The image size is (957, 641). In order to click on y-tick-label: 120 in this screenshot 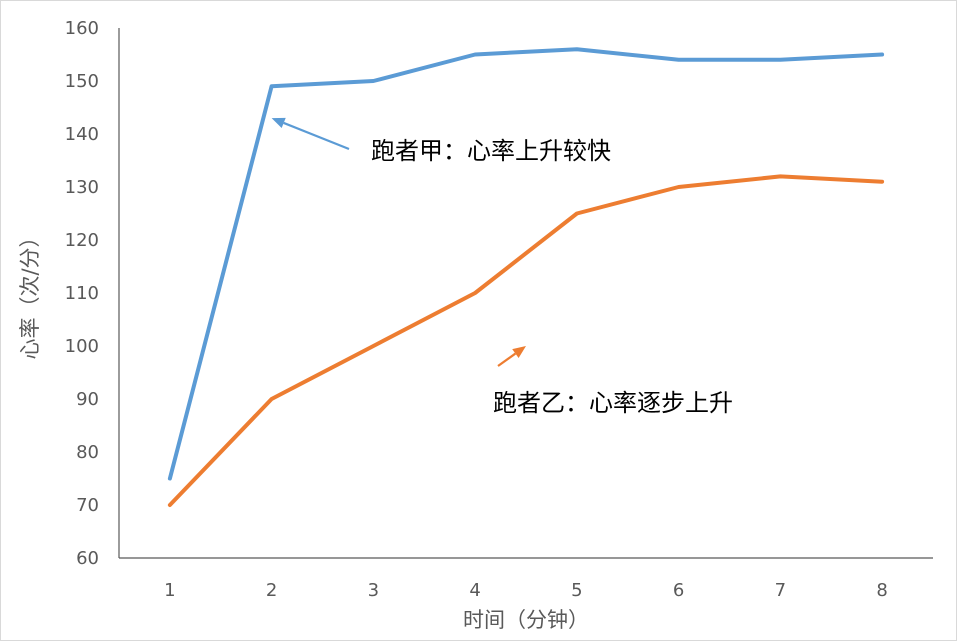, I will do `click(82, 240)`.